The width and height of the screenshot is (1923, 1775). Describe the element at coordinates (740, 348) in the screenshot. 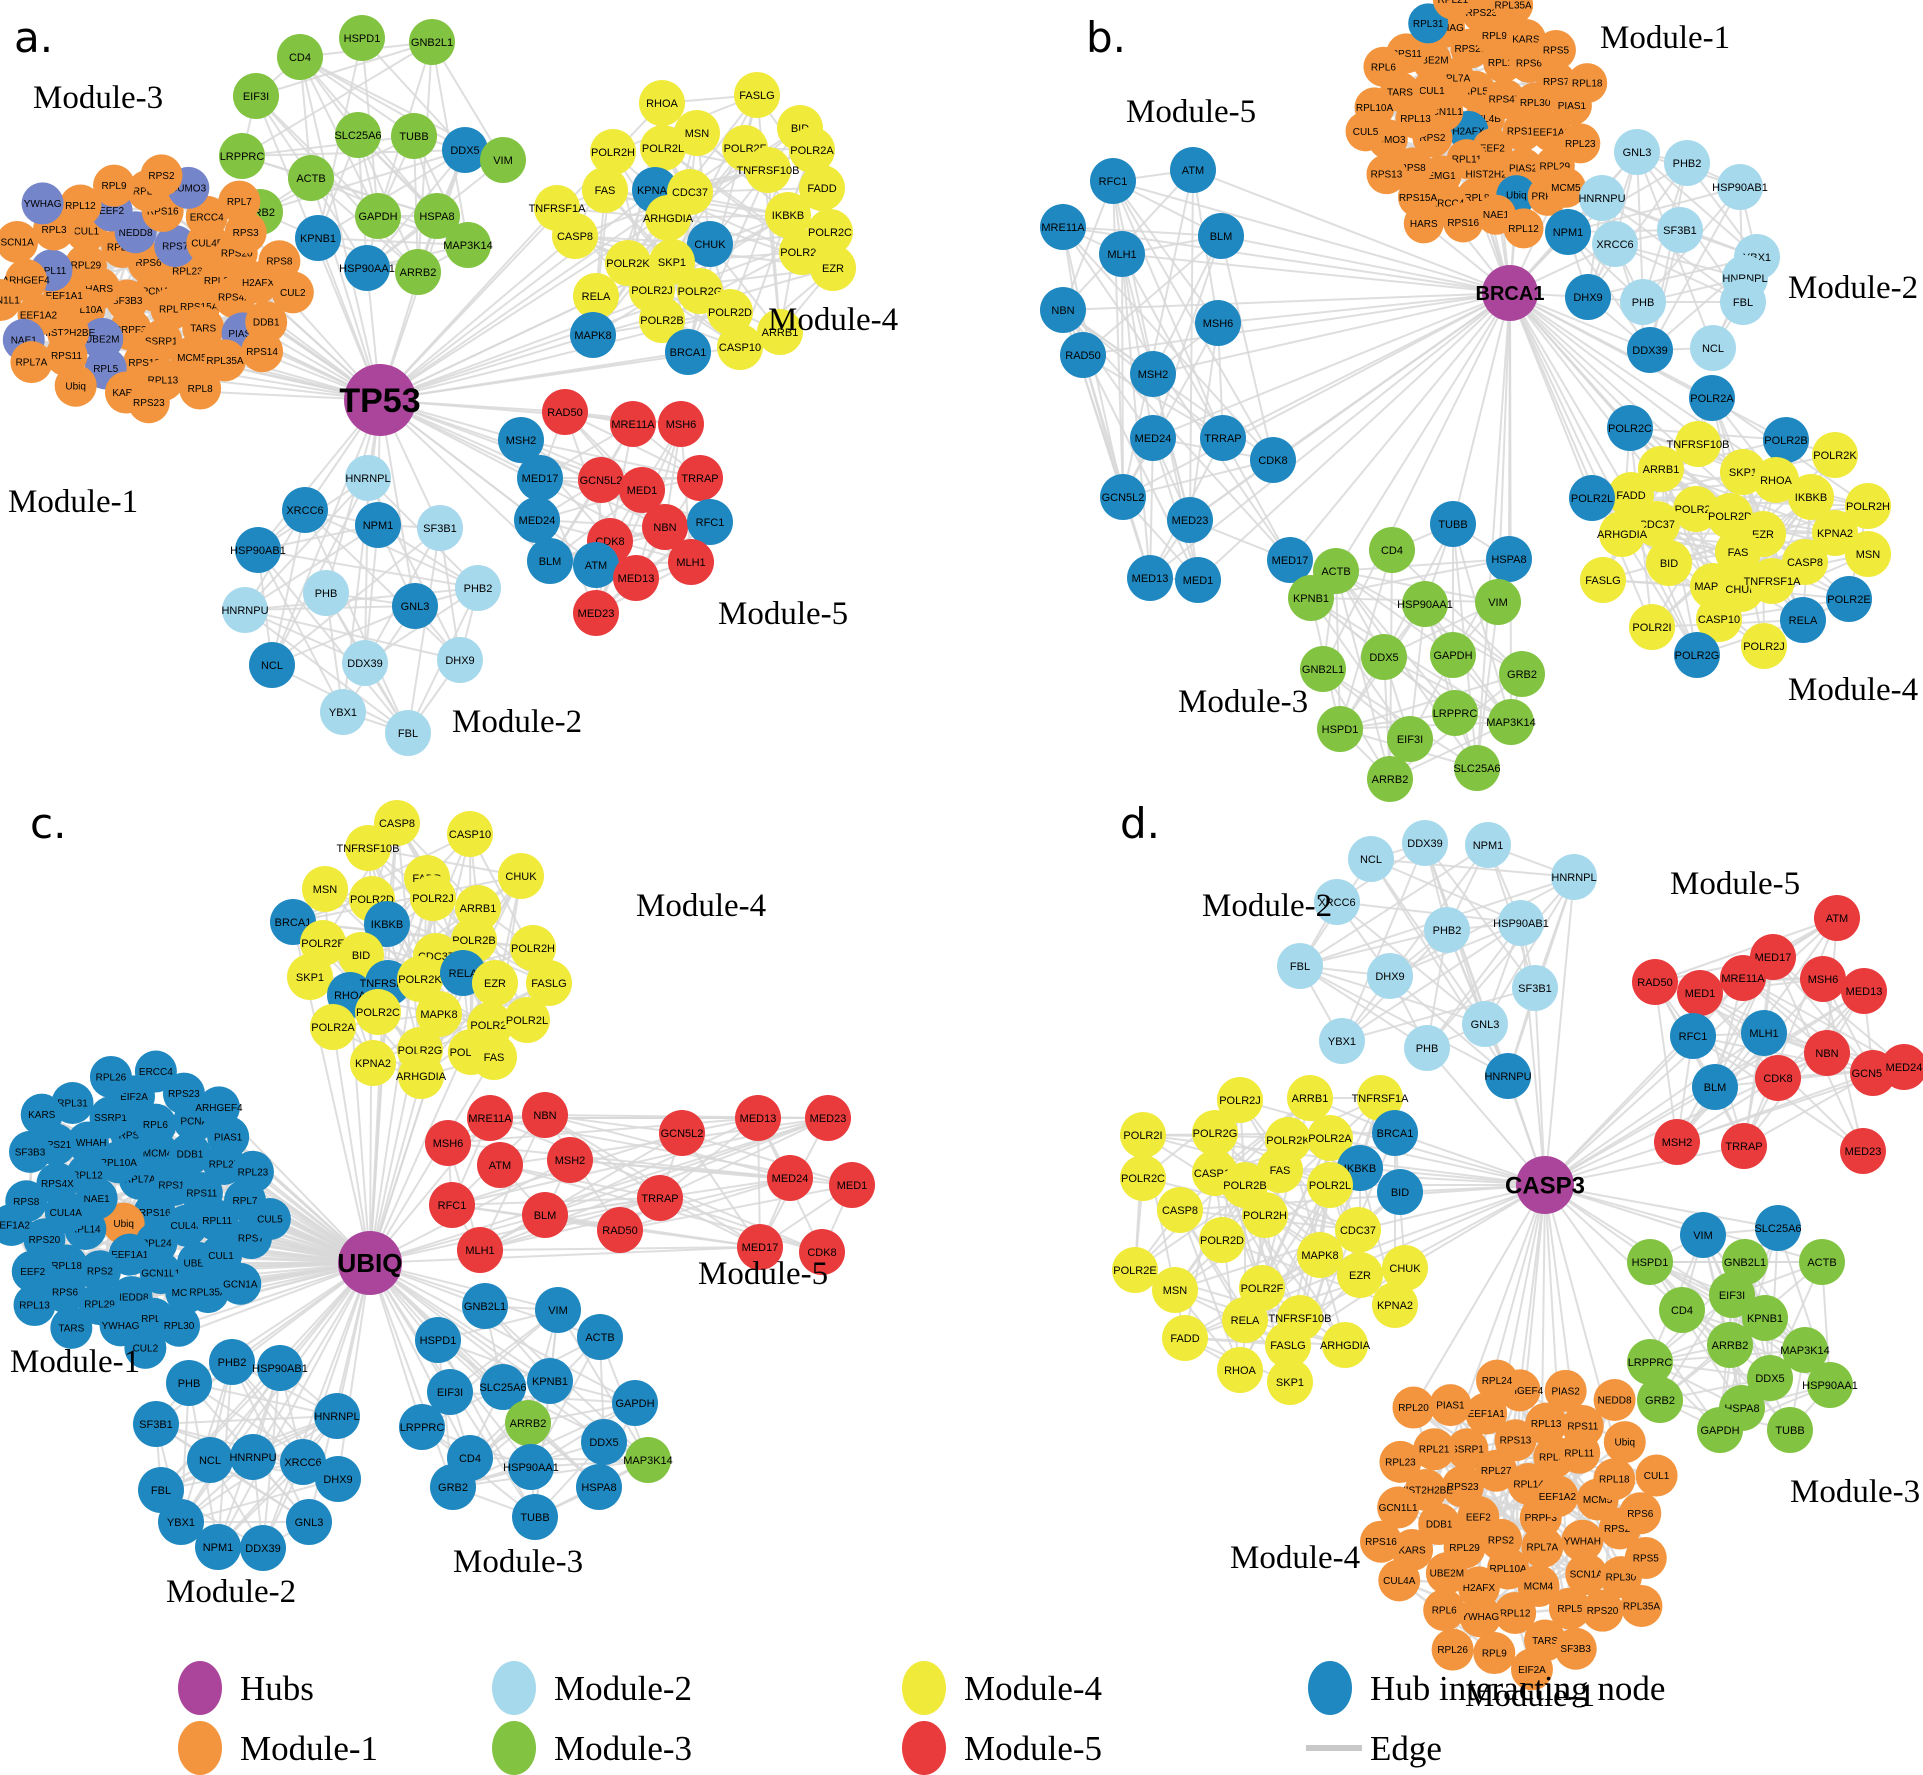

I see `node-label: CASP10` at that location.